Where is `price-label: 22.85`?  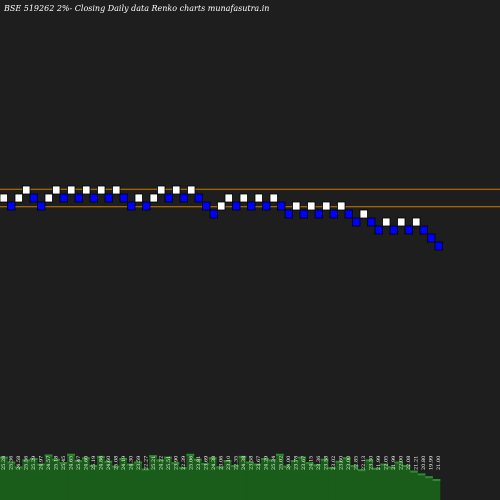
price-label: 22.85 is located at coordinates (357, 463).